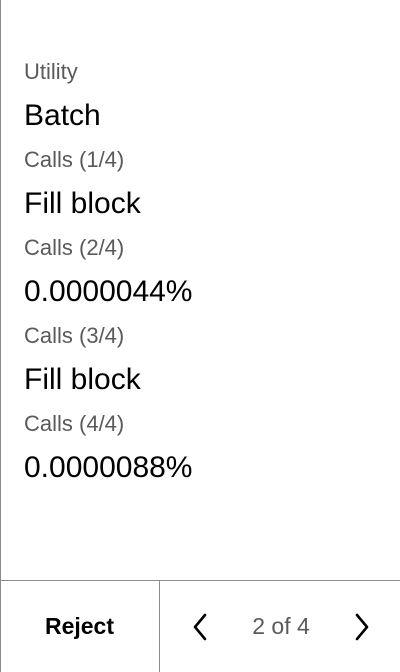 The height and width of the screenshot is (672, 400). I want to click on call-3-value: Fill block, so click(82, 379).